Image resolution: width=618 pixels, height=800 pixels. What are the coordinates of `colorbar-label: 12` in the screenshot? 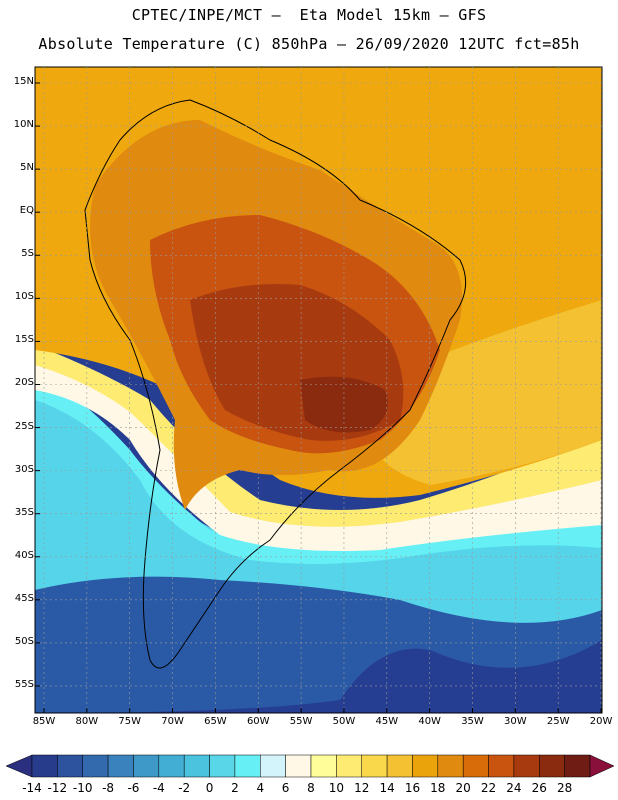 It's located at (362, 788).